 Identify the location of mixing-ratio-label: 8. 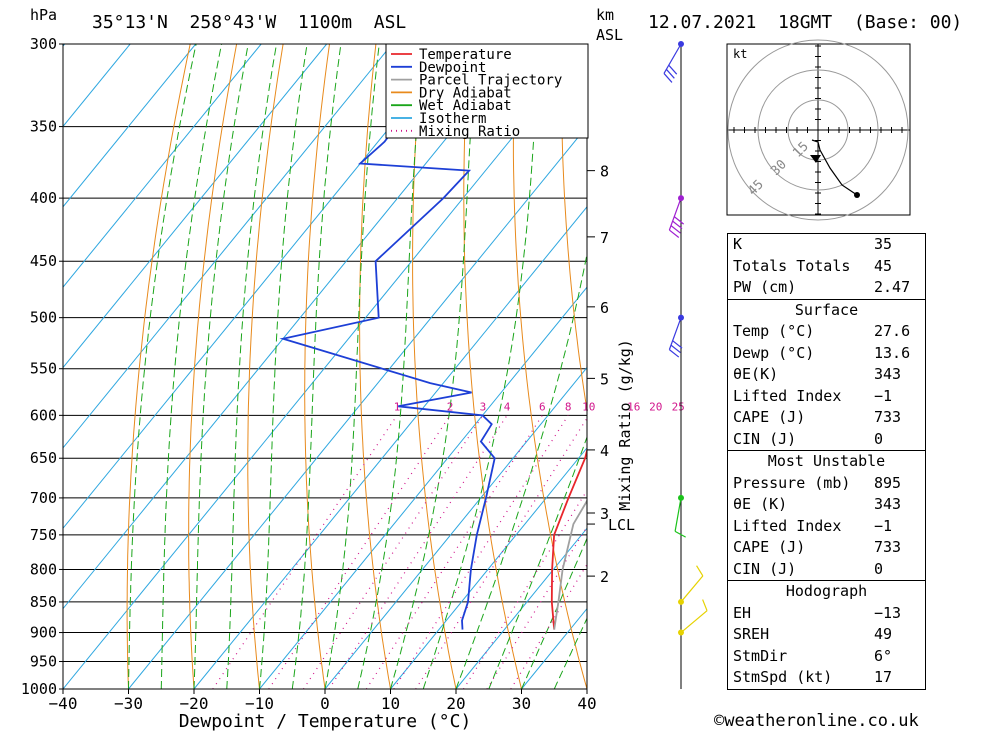
(568, 406).